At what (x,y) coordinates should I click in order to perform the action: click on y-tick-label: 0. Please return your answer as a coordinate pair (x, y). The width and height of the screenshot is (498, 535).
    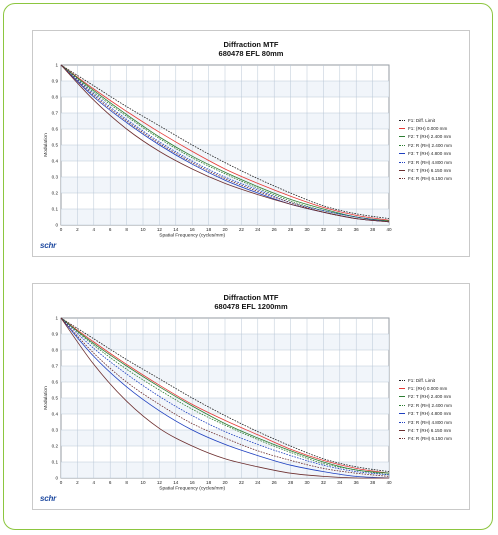
    Looking at the image, I should click on (56, 478).